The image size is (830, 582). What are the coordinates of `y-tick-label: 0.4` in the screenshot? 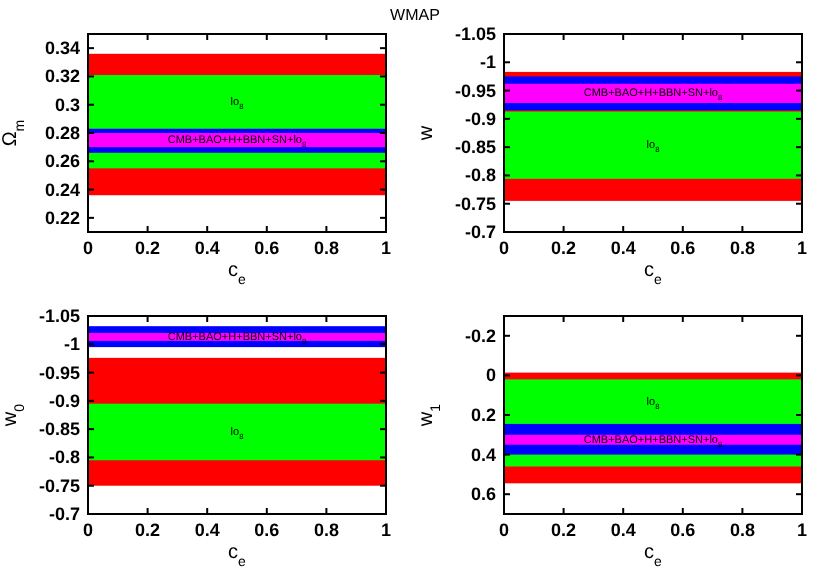 It's located at (483, 454).